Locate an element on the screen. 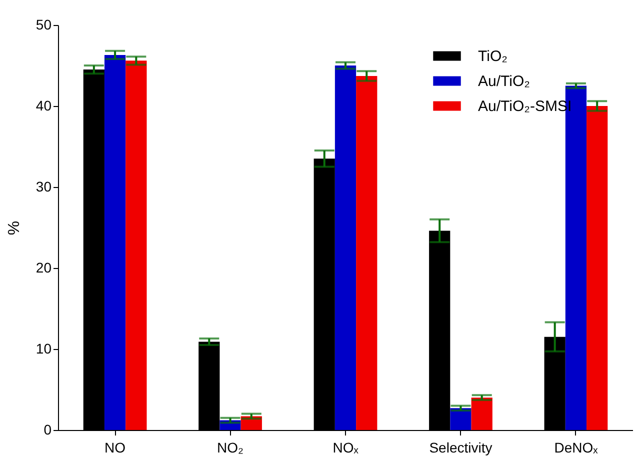 The height and width of the screenshot is (462, 638). y-axis-title: % is located at coordinates (14, 228).